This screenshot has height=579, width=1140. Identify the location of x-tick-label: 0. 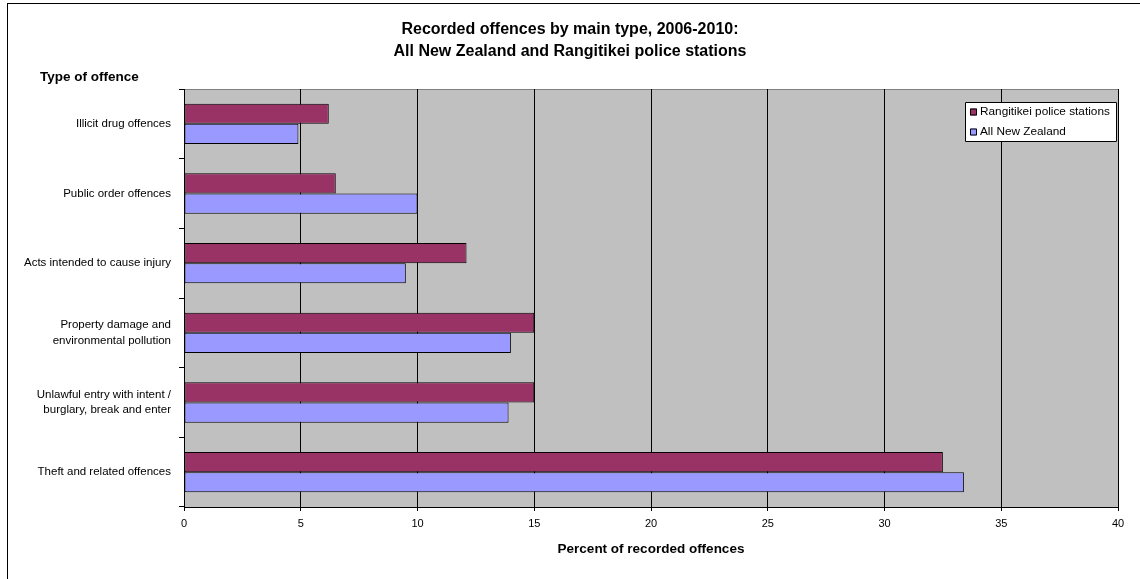
(184, 522).